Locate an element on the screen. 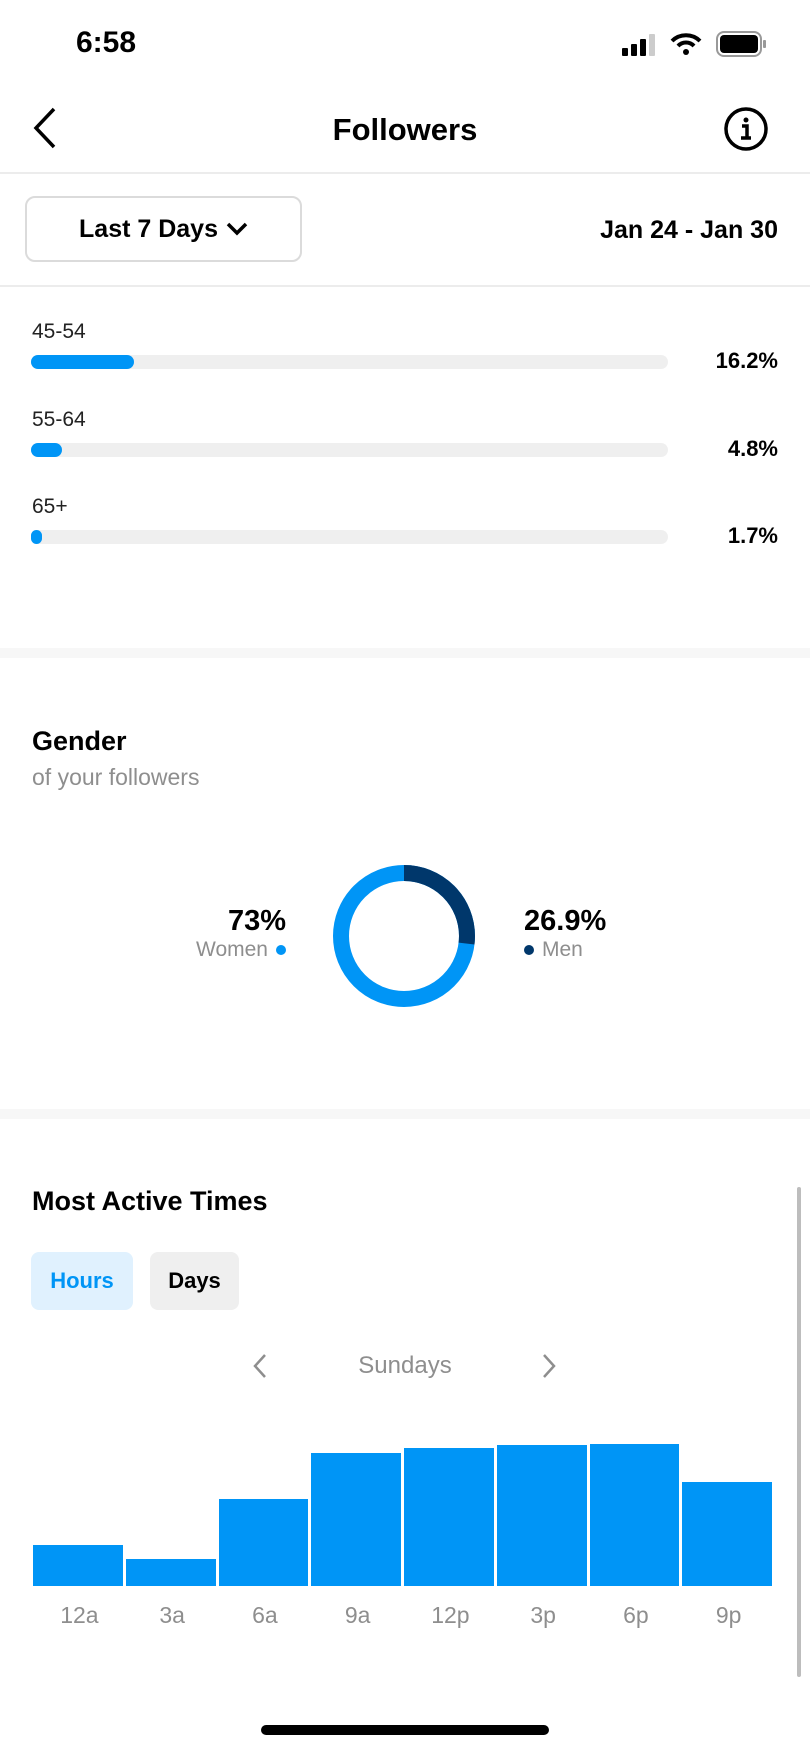  men-label: Men is located at coordinates (562, 949).